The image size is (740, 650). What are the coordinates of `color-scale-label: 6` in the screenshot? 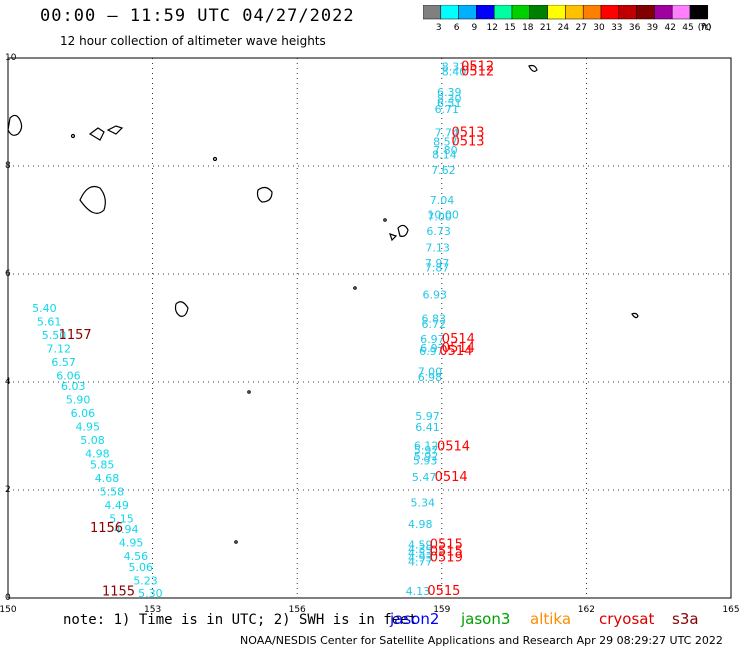 It's located at (457, 28).